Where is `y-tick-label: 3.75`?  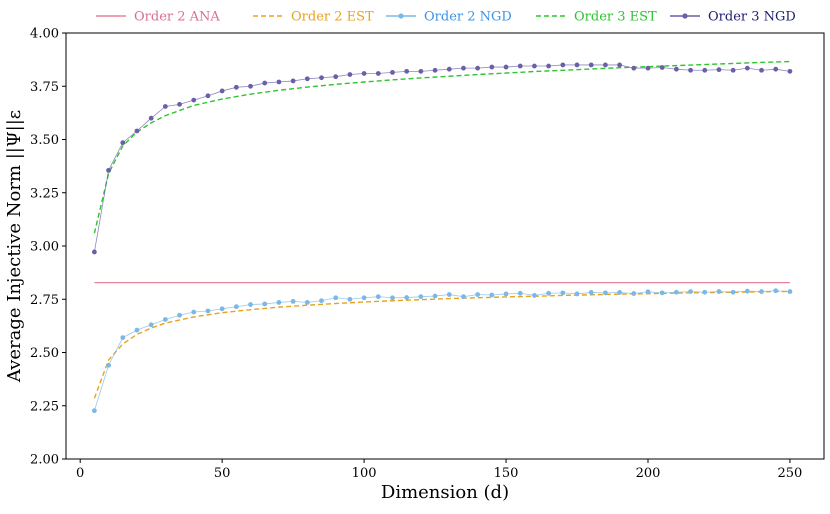
y-tick-label: 3.75 is located at coordinates (44, 87).